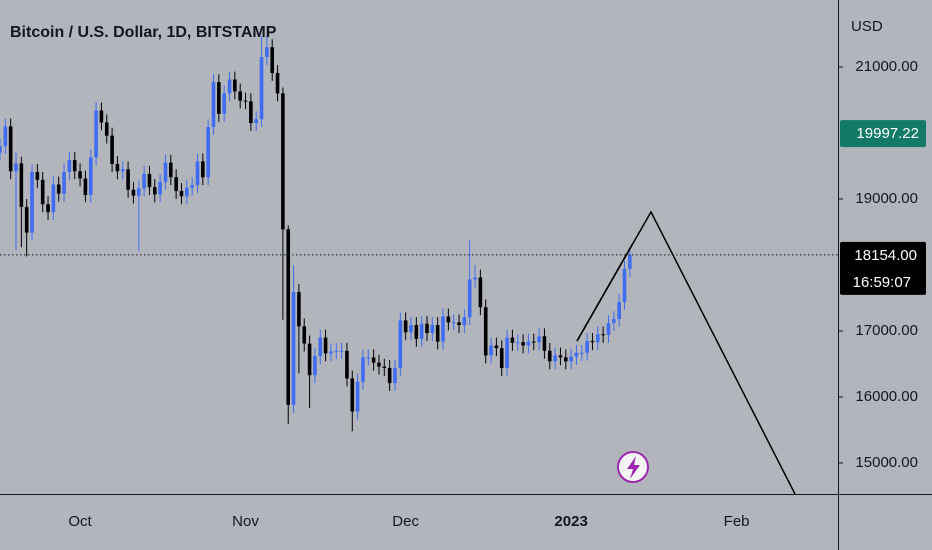 Image resolution: width=932 pixels, height=550 pixels. What do you see at coordinates (883, 268) in the screenshot?
I see `last-price-box` at bounding box center [883, 268].